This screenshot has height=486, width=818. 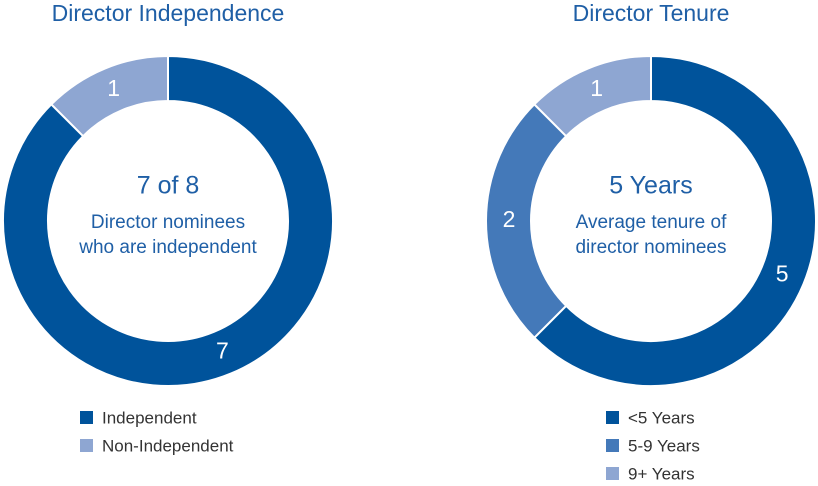 What do you see at coordinates (651, 222) in the screenshot?
I see `center-text: Average tenure of` at bounding box center [651, 222].